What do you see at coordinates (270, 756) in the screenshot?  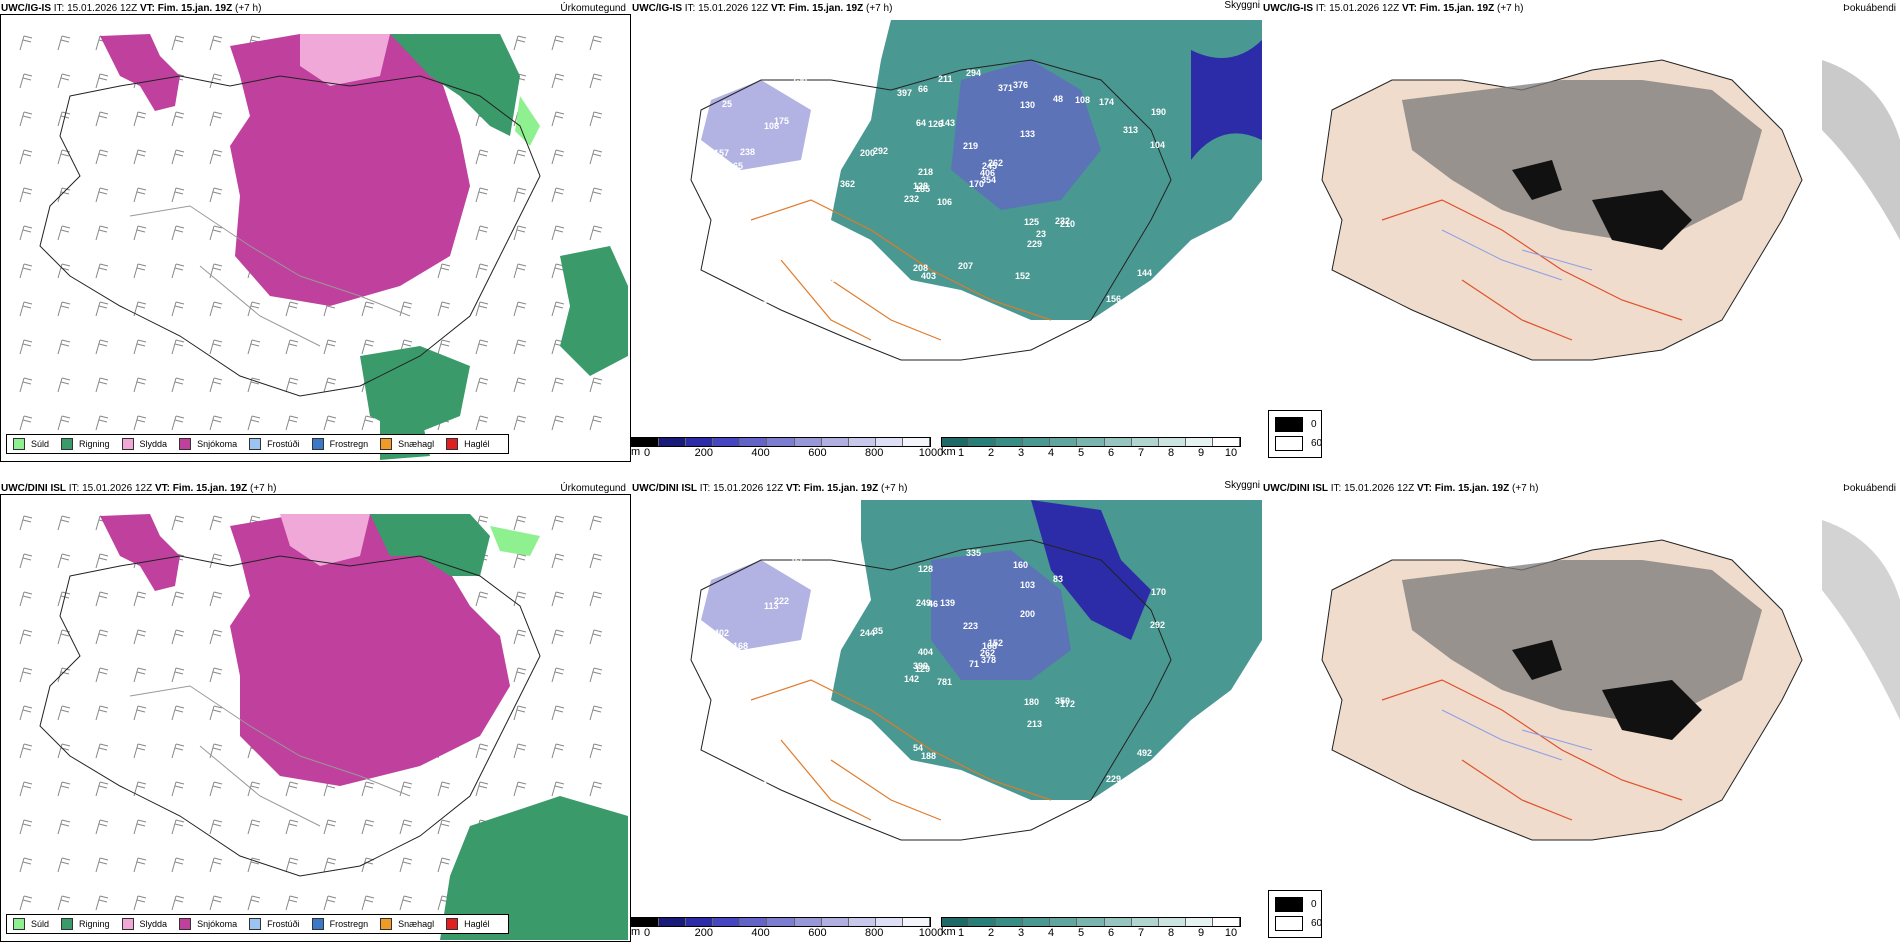 I see `roads` at bounding box center [270, 756].